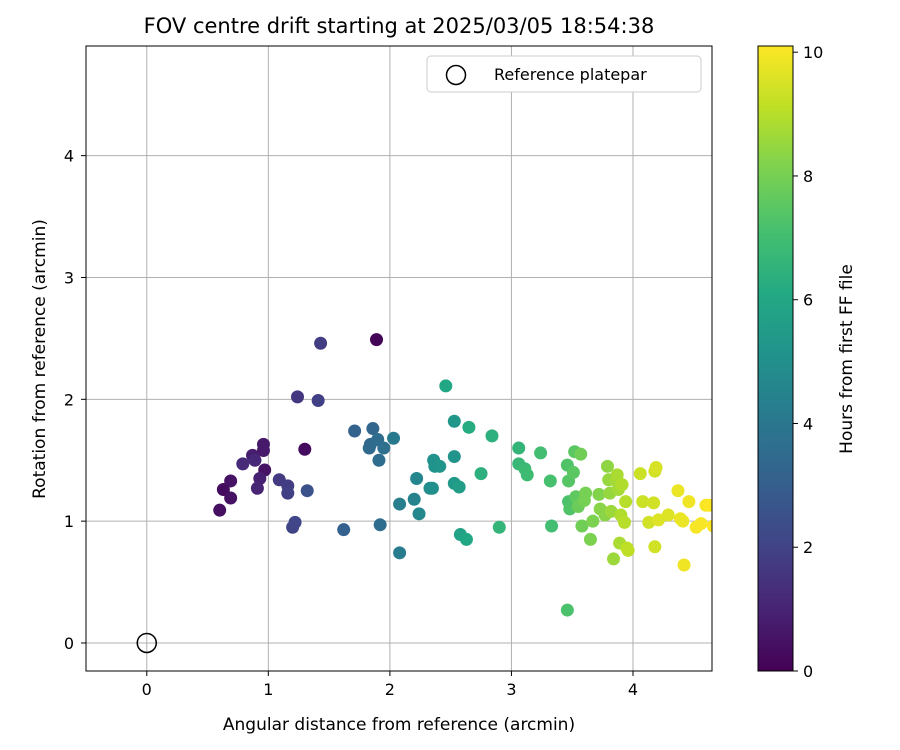  What do you see at coordinates (268, 689) in the screenshot?
I see `x-tick-label: 1` at bounding box center [268, 689].